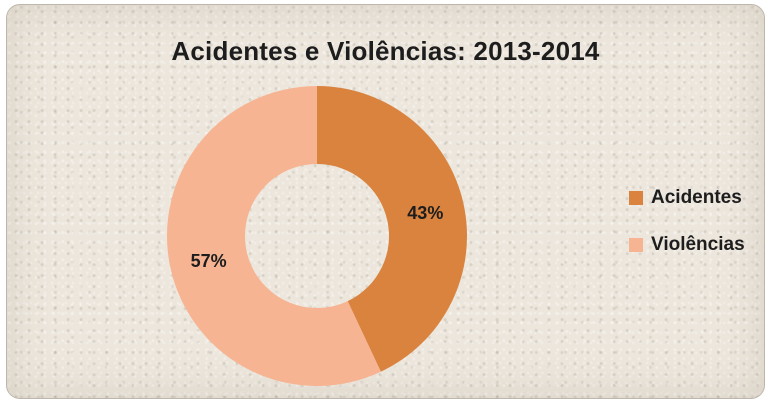 This screenshot has height=403, width=769. What do you see at coordinates (636, 198) in the screenshot?
I see `legend-swatch-acidentes` at bounding box center [636, 198].